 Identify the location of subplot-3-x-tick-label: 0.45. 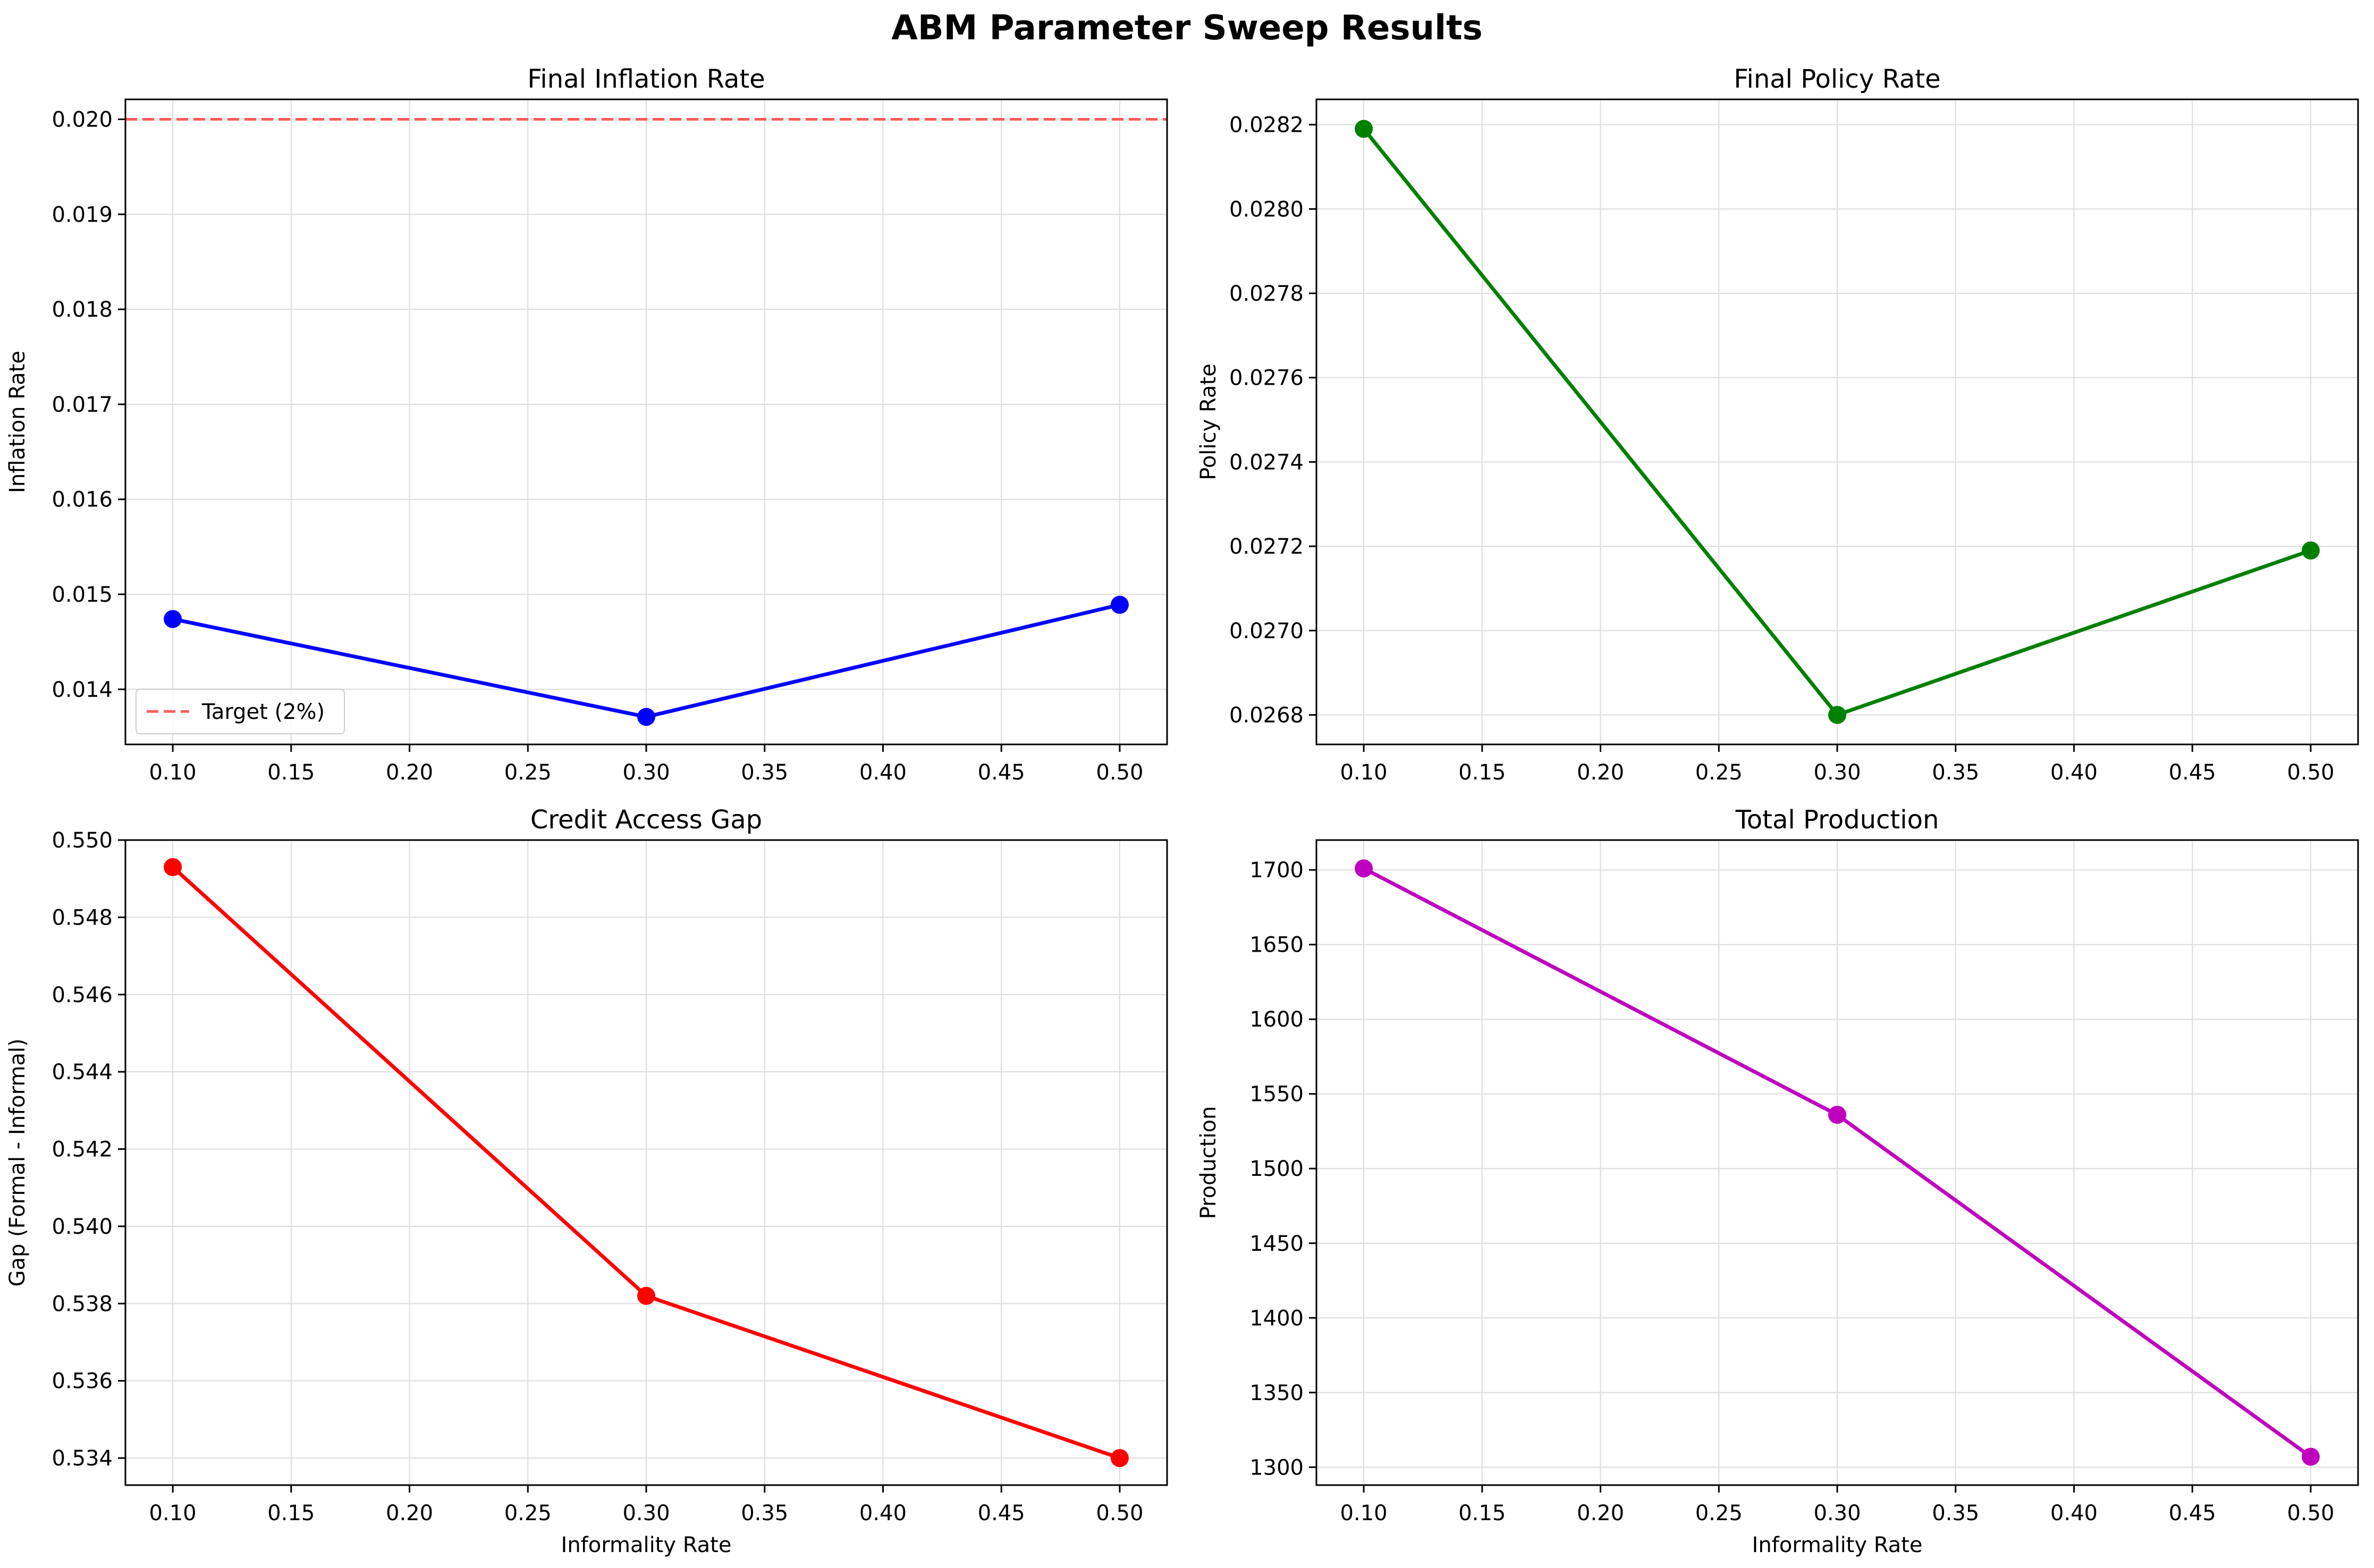
(1001, 1513).